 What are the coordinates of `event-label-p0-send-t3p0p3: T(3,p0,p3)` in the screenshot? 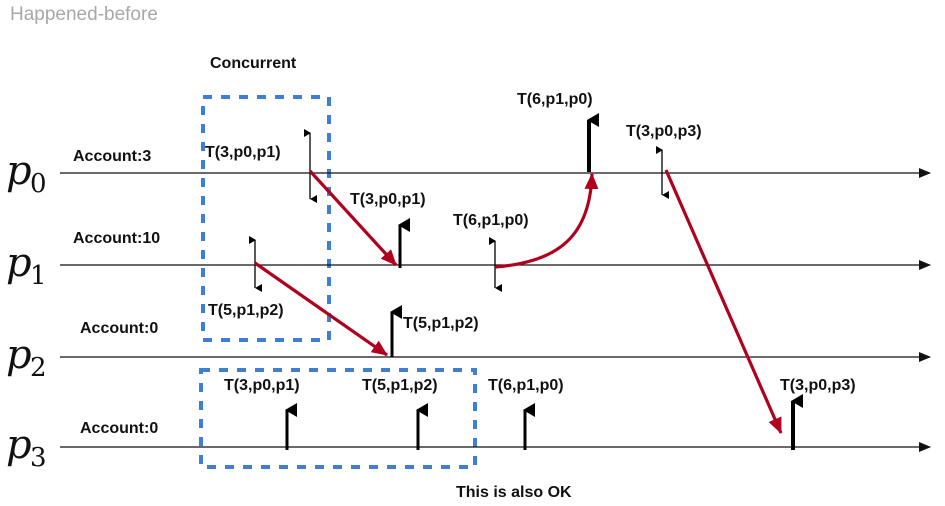 It's located at (664, 131).